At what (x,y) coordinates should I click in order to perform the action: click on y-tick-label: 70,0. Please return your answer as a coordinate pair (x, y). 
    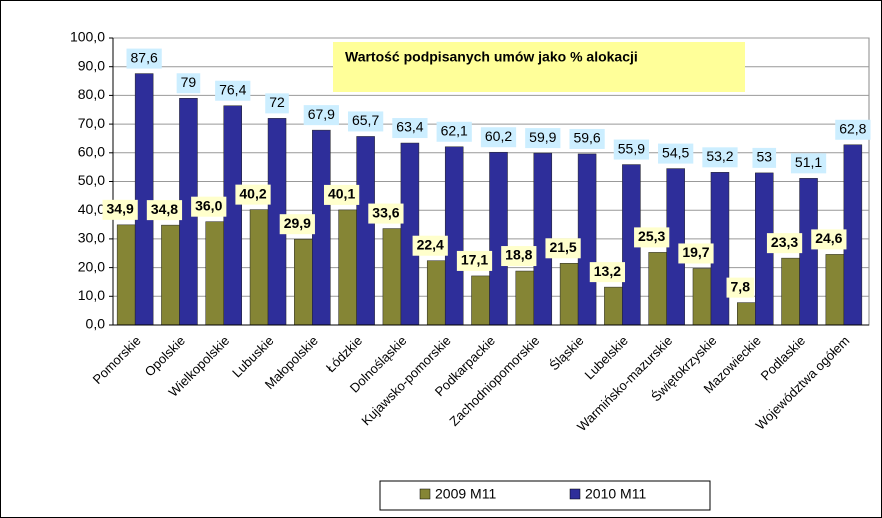
    Looking at the image, I should click on (91, 123).